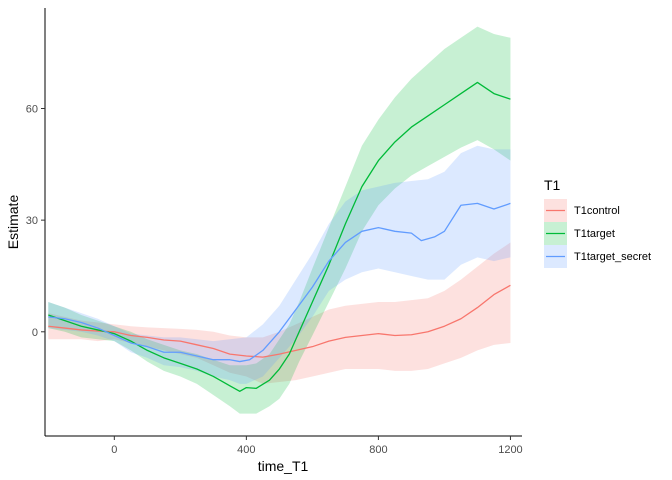  I want to click on legend-label: T1target, so click(594, 234).